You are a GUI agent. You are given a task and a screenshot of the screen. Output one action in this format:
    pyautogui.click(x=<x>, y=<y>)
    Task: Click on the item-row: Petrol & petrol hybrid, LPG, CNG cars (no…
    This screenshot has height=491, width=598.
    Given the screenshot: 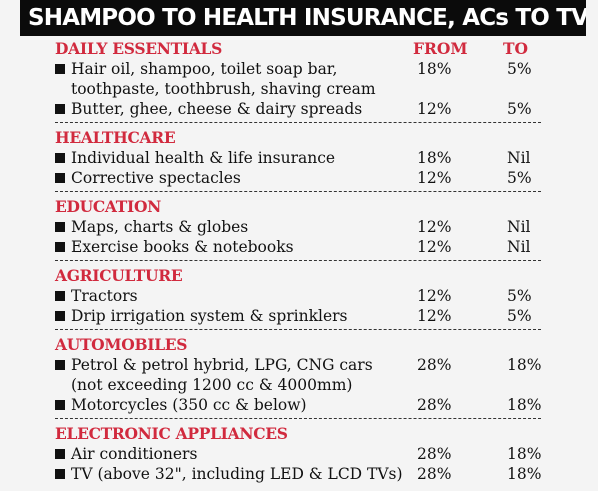 What is the action you would take?
    pyautogui.click(x=298, y=375)
    